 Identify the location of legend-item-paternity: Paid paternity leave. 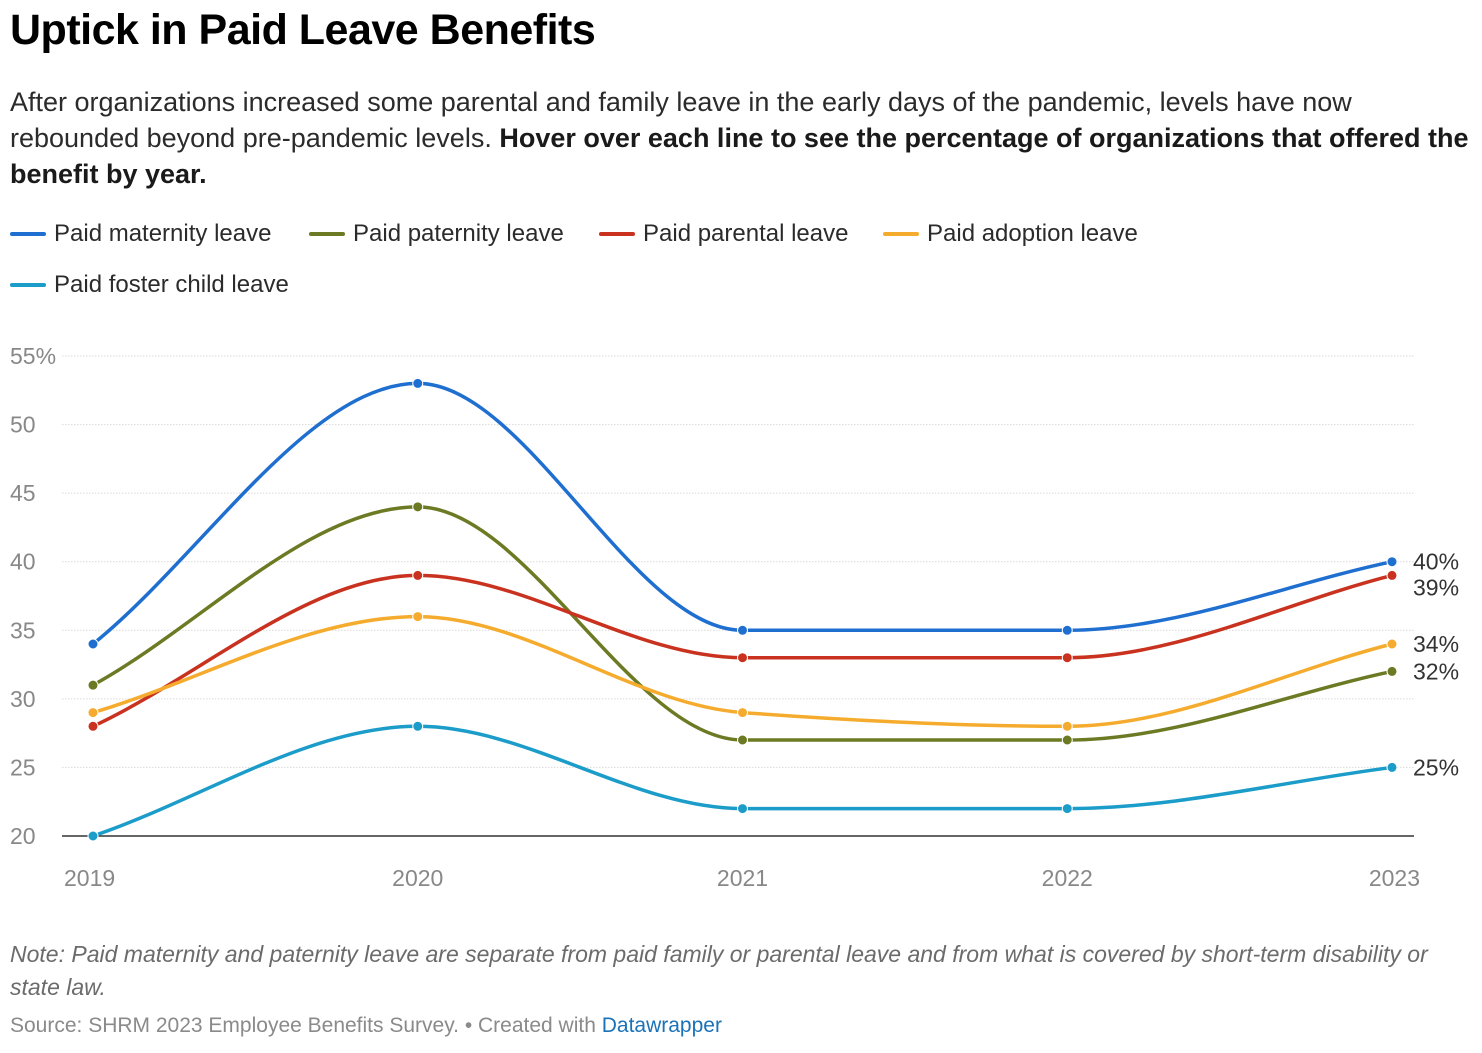
(436, 234).